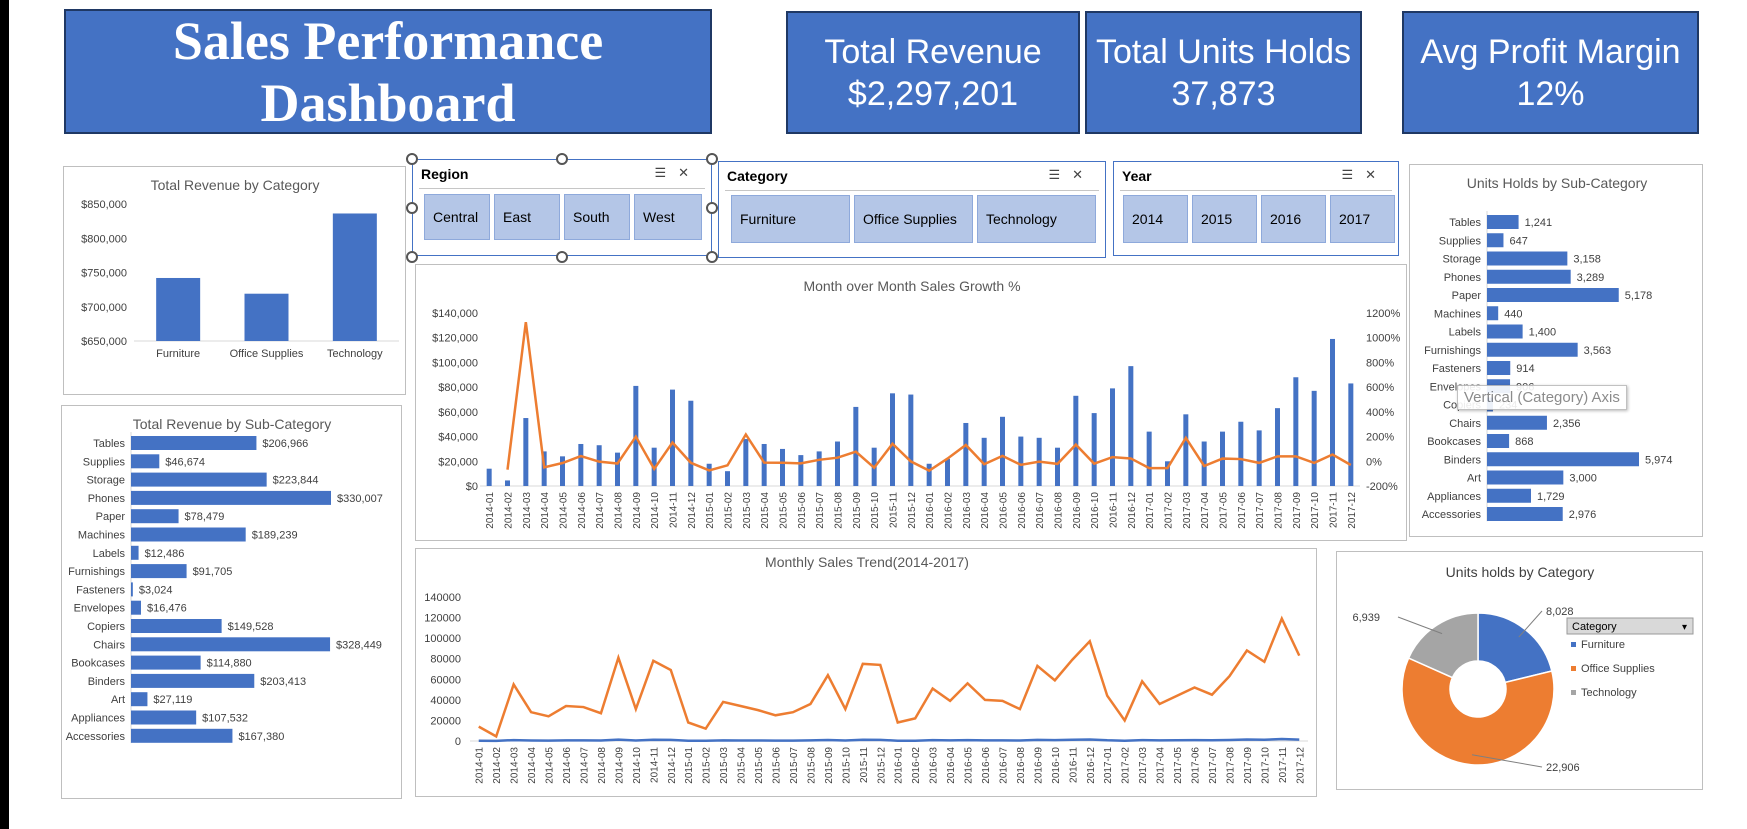  Describe the element at coordinates (597, 217) in the screenshot. I see `slicer-item-south: South` at that location.